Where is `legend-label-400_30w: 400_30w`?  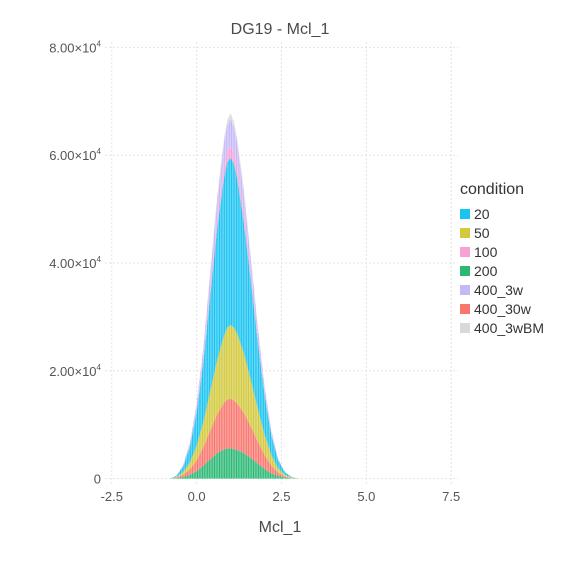 legend-label-400_30w: 400_30w is located at coordinates (503, 309).